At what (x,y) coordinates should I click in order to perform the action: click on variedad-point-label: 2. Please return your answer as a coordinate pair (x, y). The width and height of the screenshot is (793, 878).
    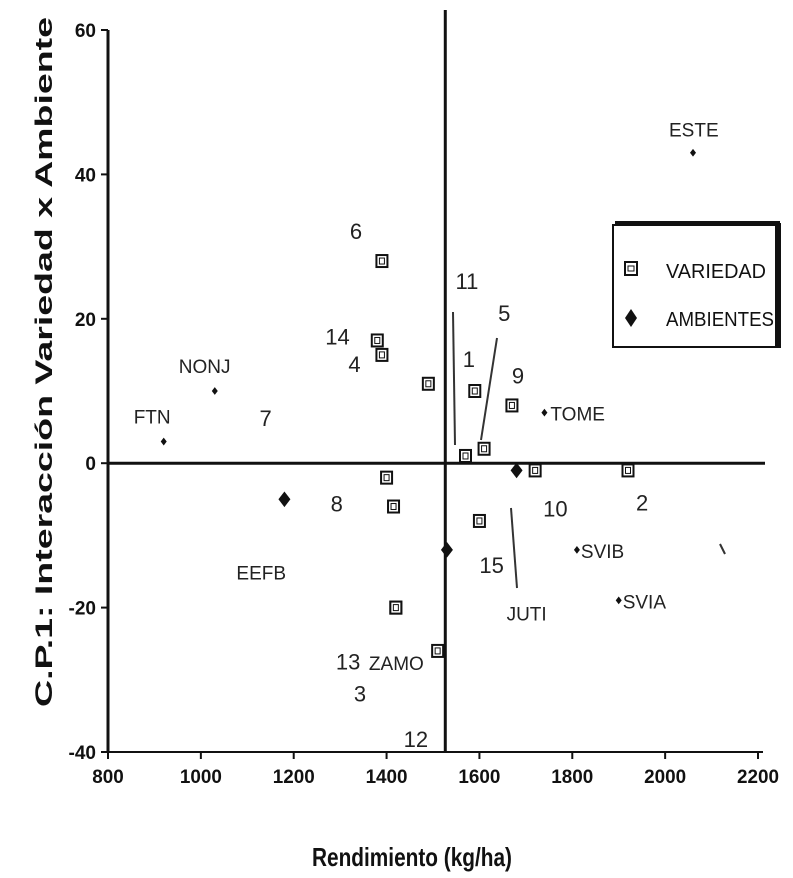
    Looking at the image, I should click on (642, 502).